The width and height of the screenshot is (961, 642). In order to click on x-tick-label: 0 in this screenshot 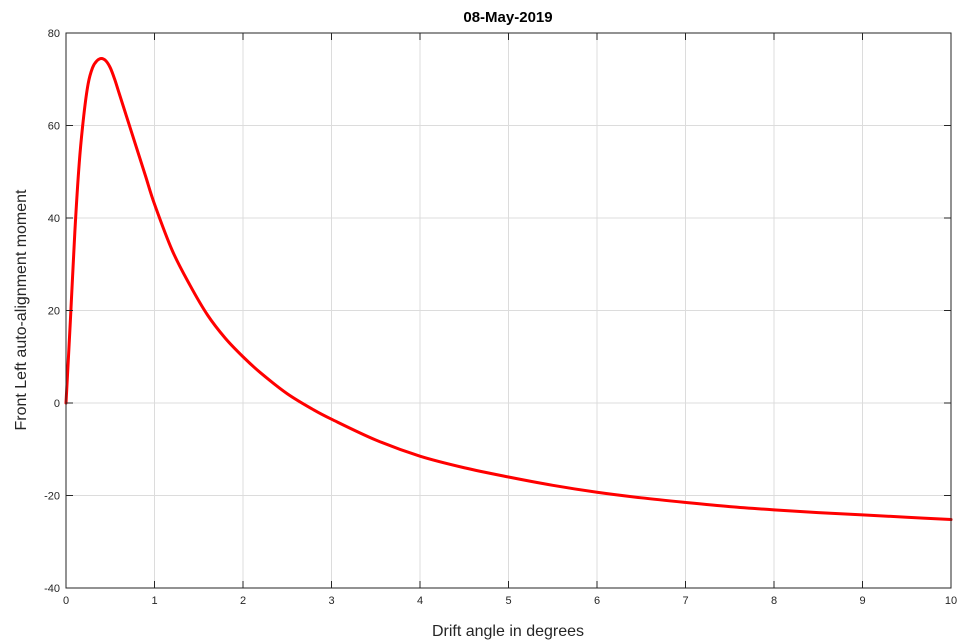, I will do `click(66, 601)`.